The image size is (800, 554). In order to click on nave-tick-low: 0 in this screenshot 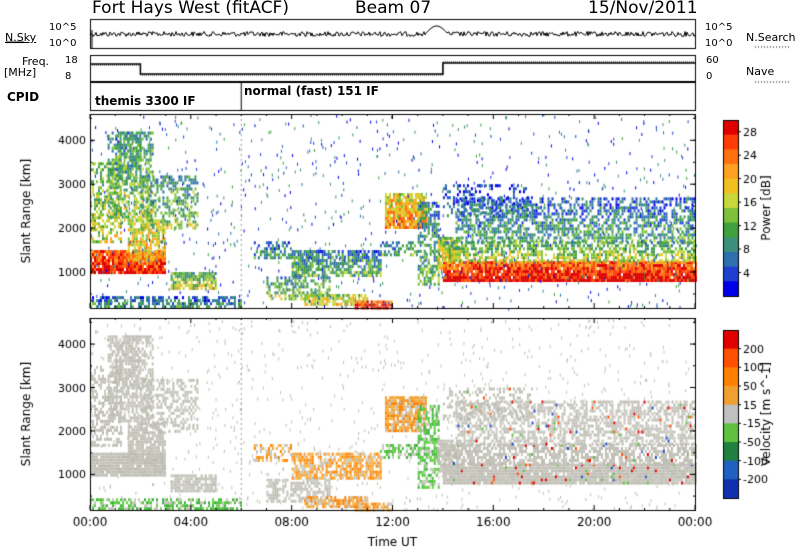, I will do `click(709, 76)`.